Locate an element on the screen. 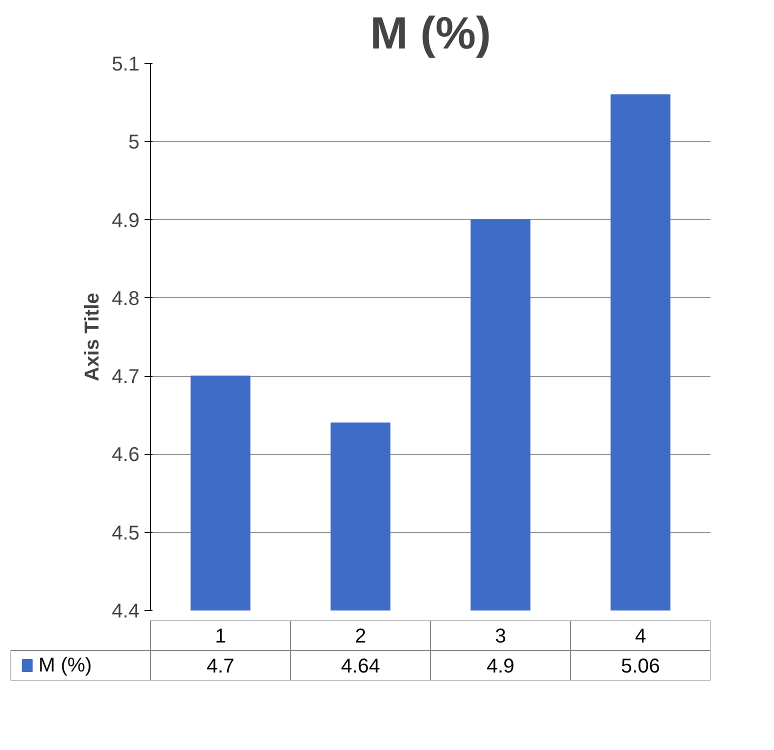 Image resolution: width=774 pixels, height=750 pixels. y-tick-label: 4.6 is located at coordinates (126, 455).